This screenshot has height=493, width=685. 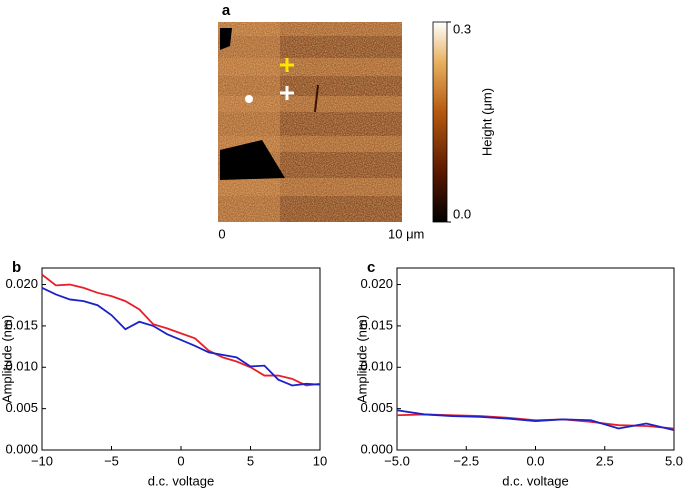 I want to click on afm-image, so click(x=310, y=122).